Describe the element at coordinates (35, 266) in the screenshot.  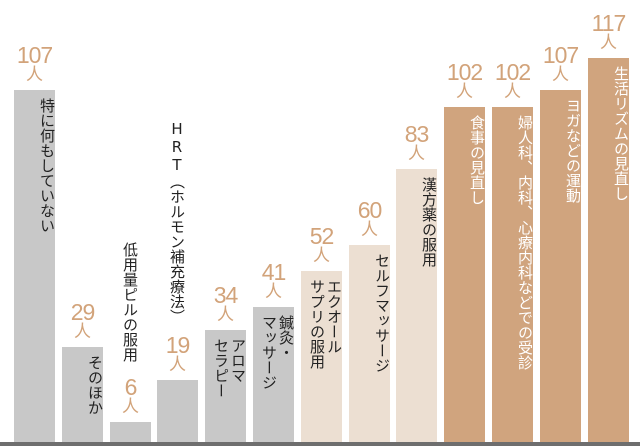
I see `bar: 特に何もしていない` at that location.